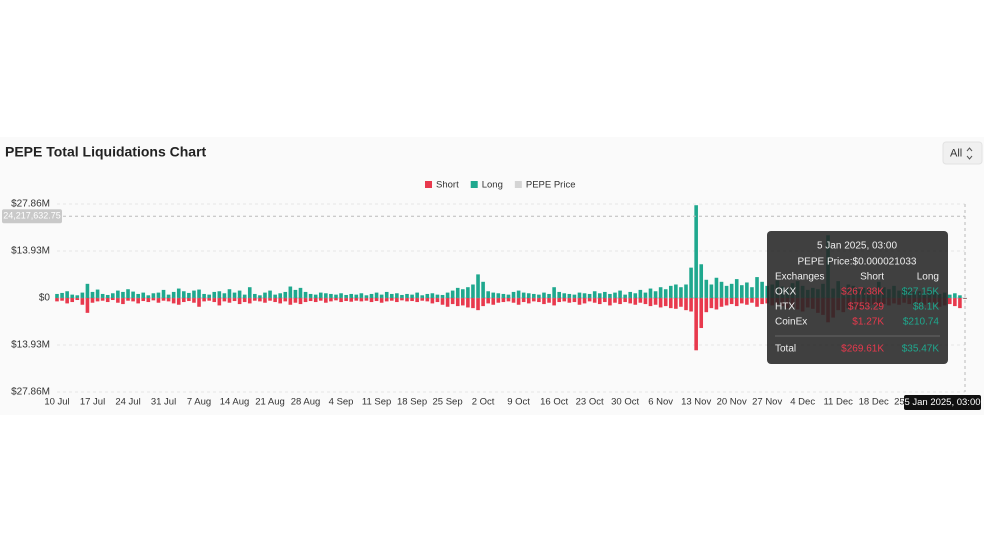  I want to click on range-selector: All, so click(962, 153).